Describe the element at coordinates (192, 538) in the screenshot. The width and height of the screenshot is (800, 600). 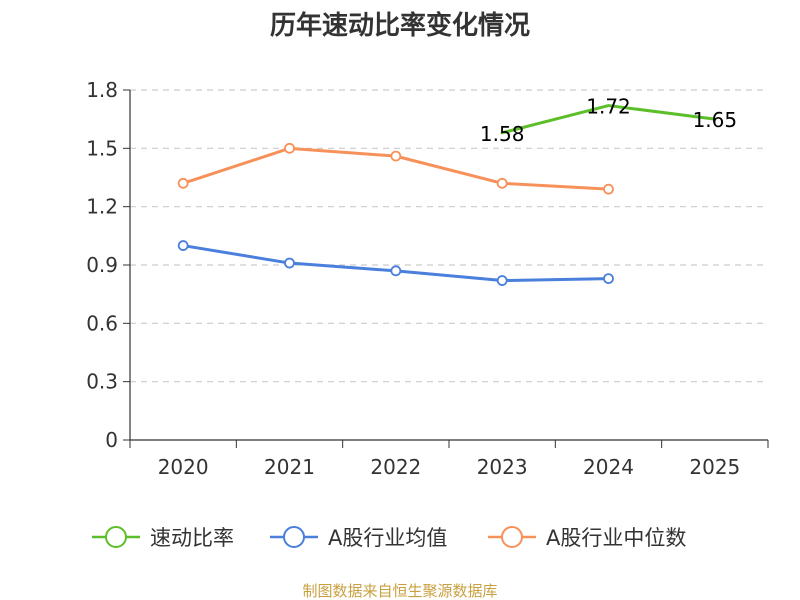
I see `legend-label: 速动比率` at that location.